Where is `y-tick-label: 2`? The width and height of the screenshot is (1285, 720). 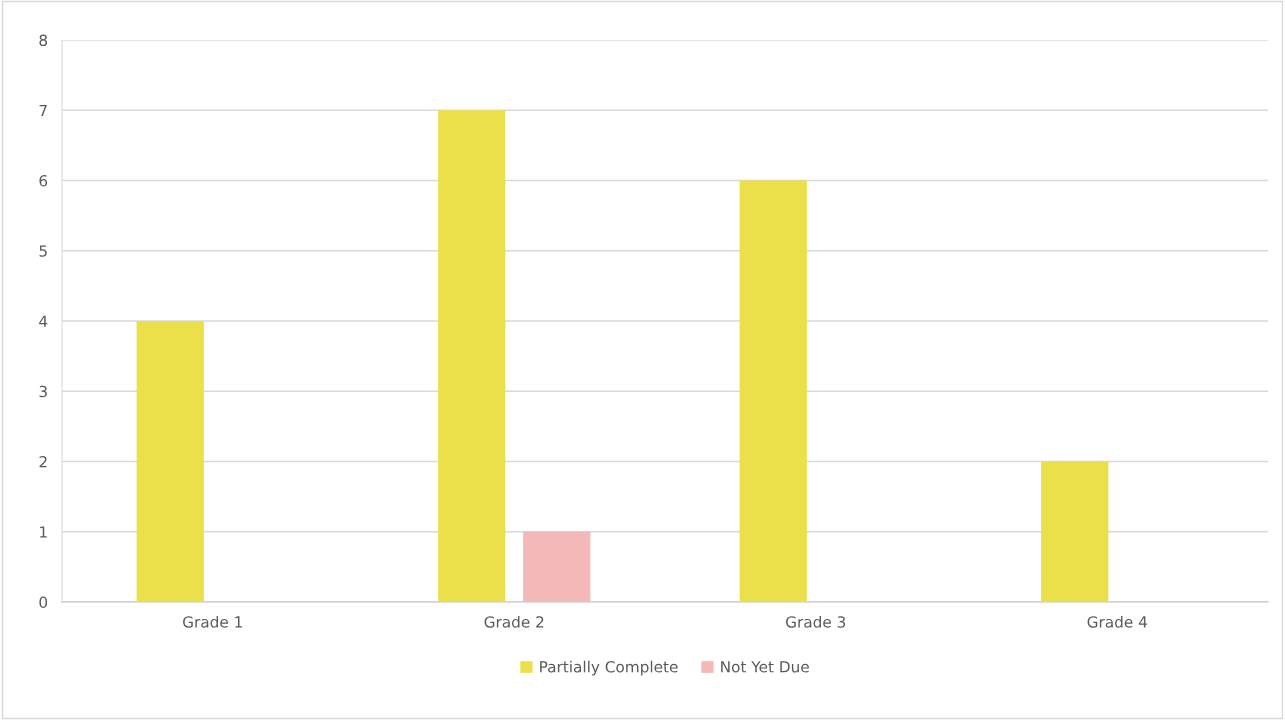 y-tick-label: 2 is located at coordinates (43, 461).